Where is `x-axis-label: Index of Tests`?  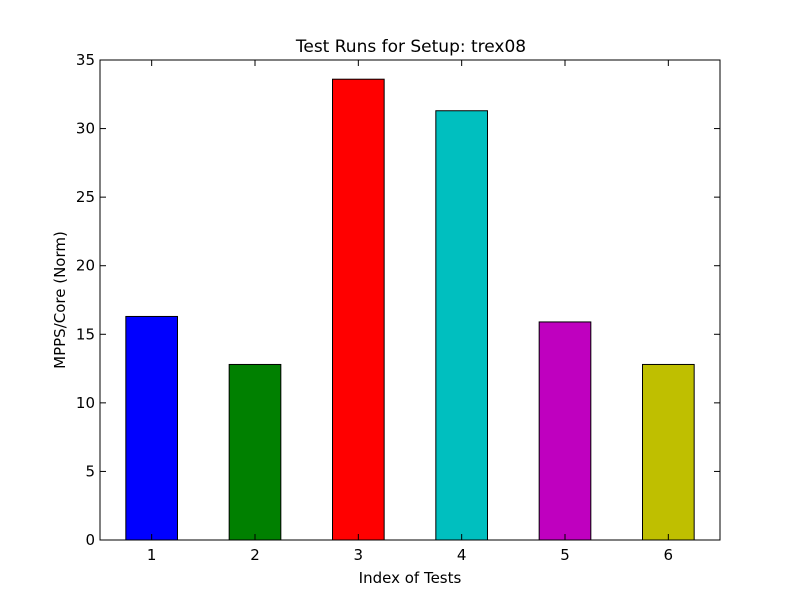
x-axis-label: Index of Tests is located at coordinates (410, 578).